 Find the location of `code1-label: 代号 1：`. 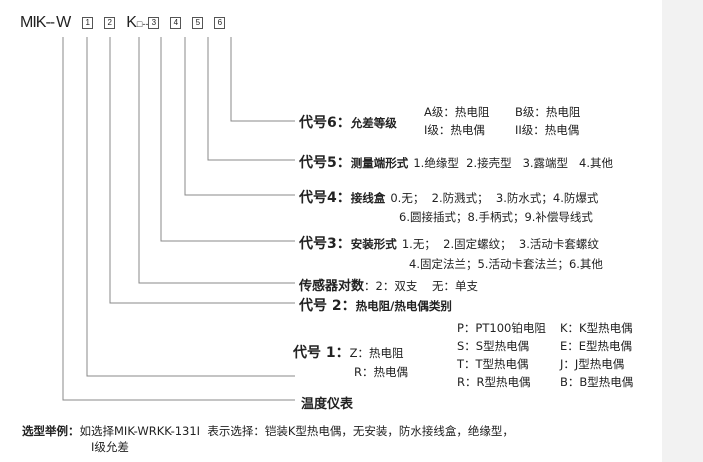

code1-label: 代号 1： is located at coordinates (321, 353).